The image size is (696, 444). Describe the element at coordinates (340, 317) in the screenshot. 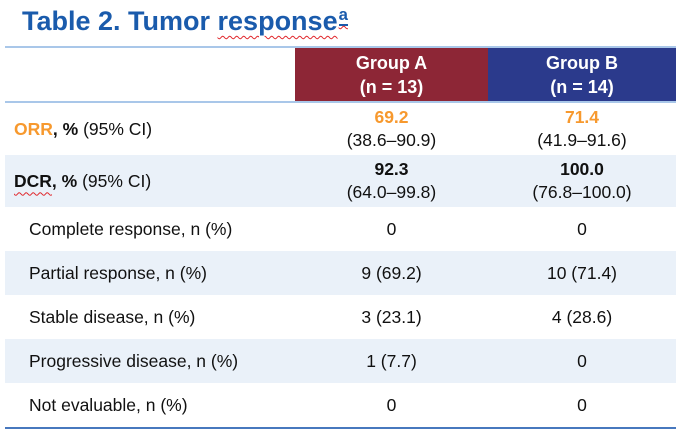

I see `table-row-stable-disease: Stable disease, n (%) 3 (23.1) 4 (28.6)` at that location.